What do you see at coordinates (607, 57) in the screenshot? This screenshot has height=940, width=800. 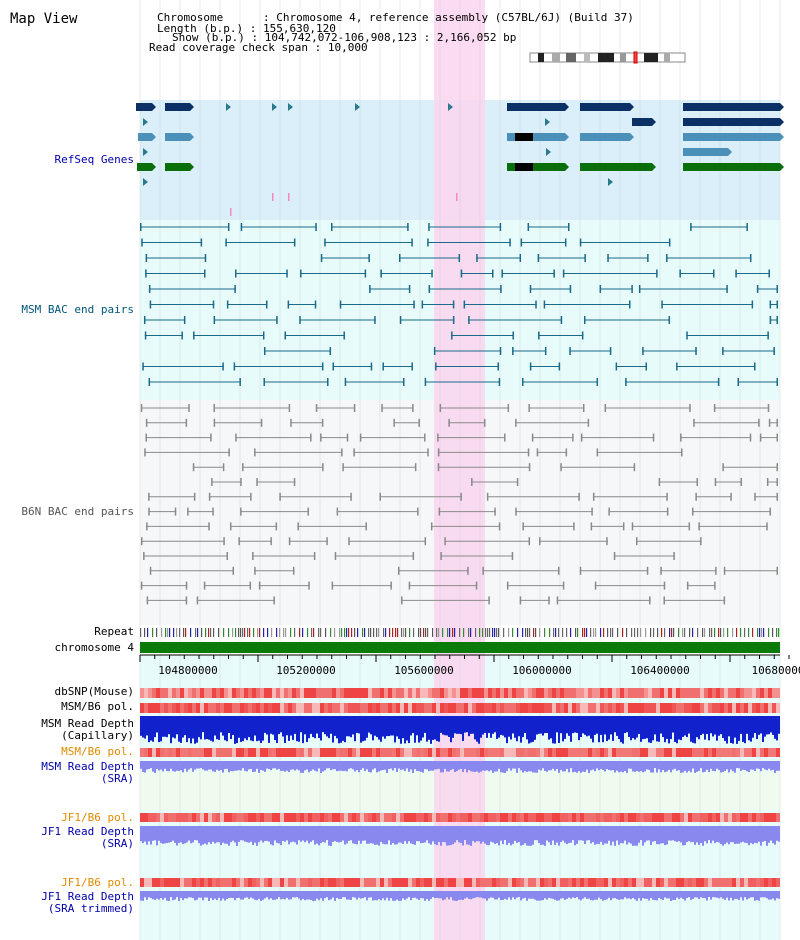 I see `chromosome-ideogram` at bounding box center [607, 57].